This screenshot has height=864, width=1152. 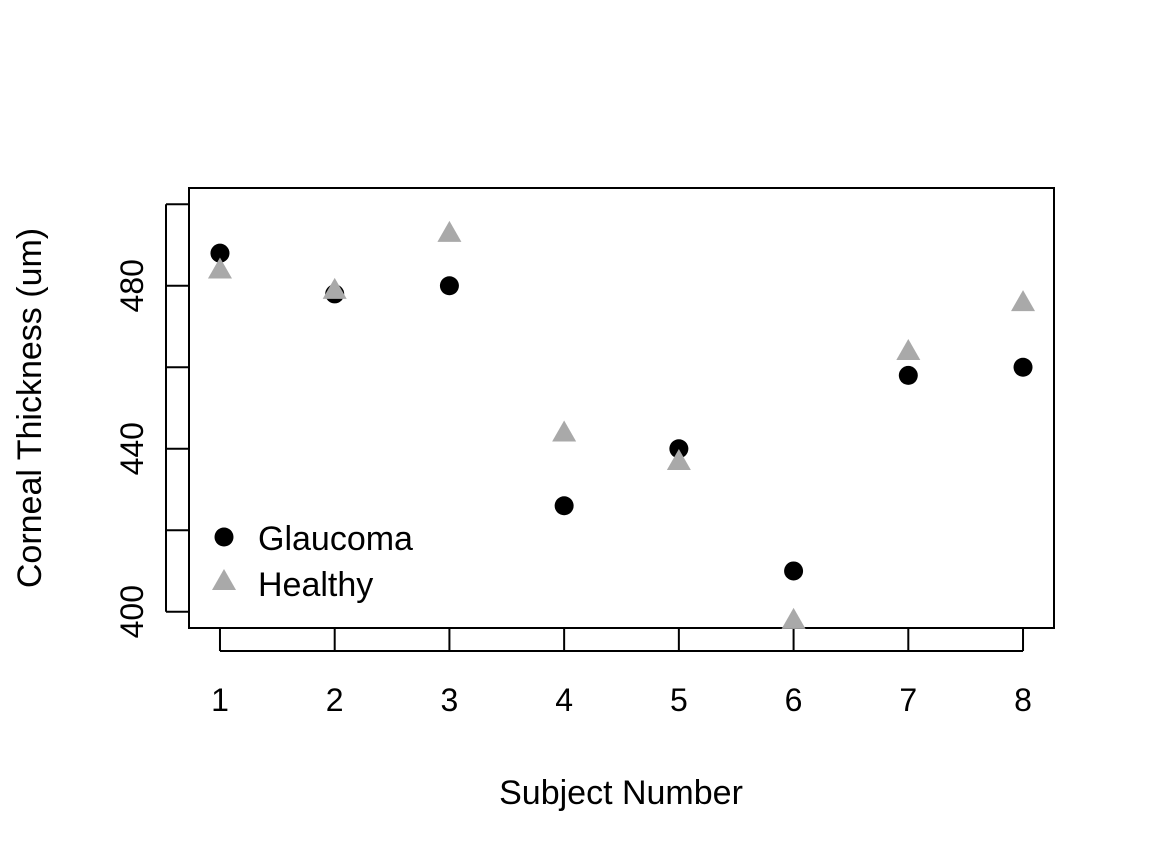 I want to click on legend-symbol-glaucoma, so click(x=224, y=537).